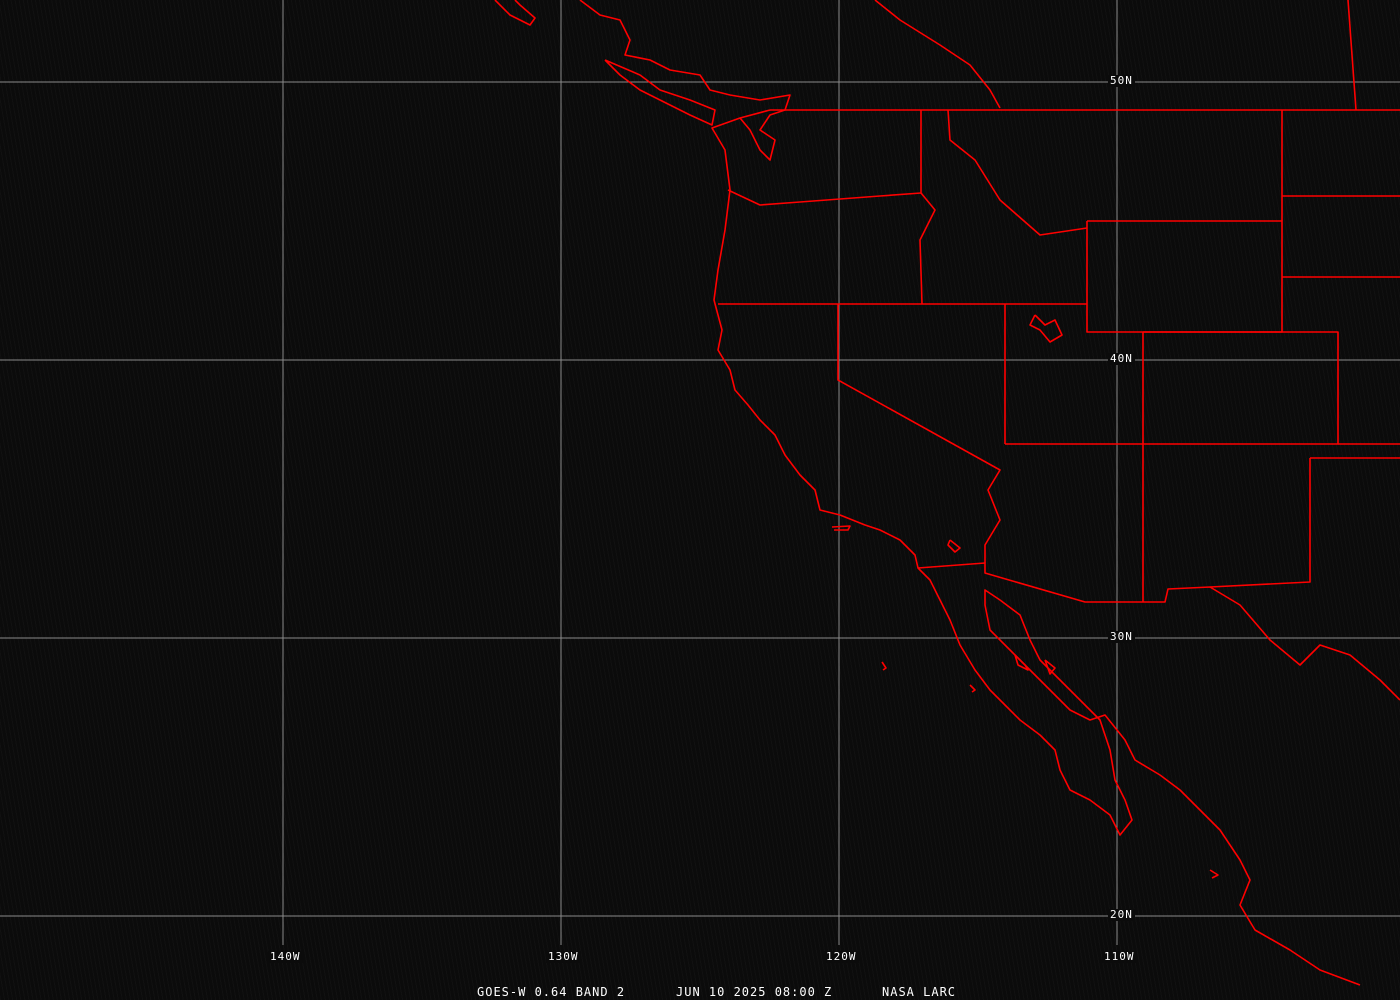 Image resolution: width=1400 pixels, height=1000 pixels. What do you see at coordinates (841, 956) in the screenshot?
I see `lon-label-120w: 120W` at bounding box center [841, 956].